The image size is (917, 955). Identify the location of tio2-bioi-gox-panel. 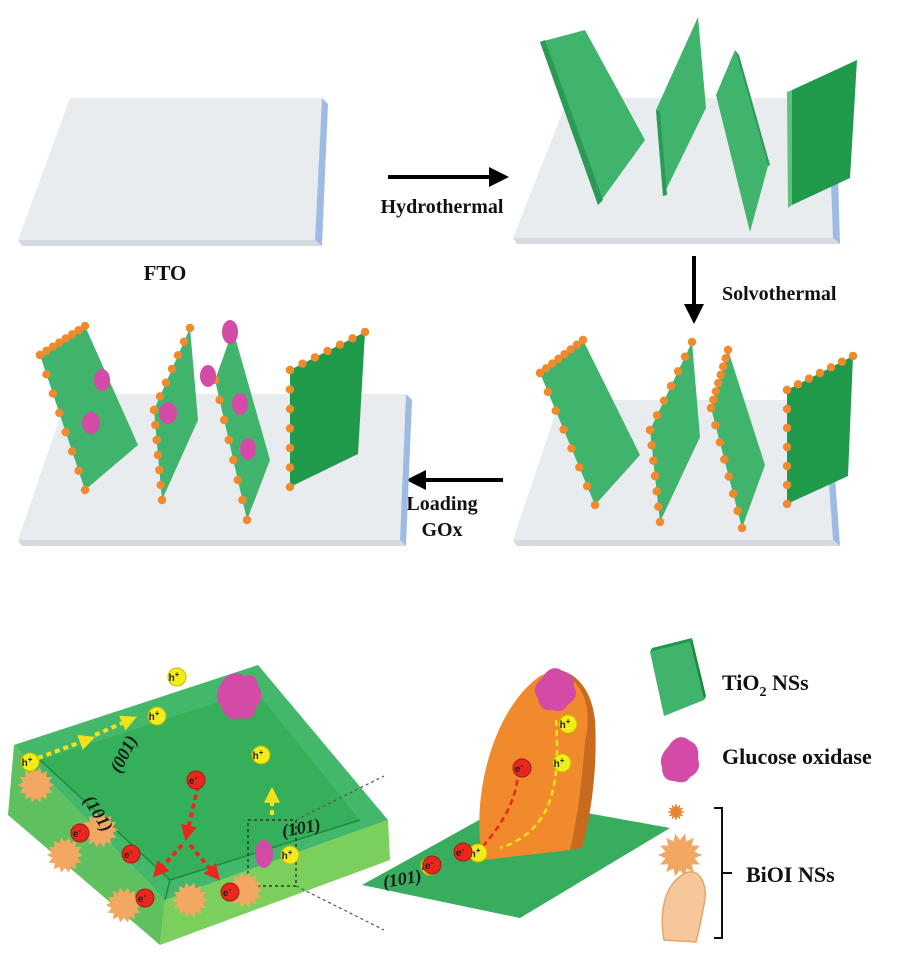
(215, 436).